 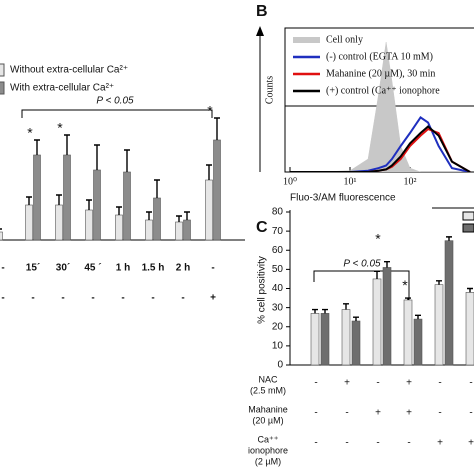 What do you see at coordinates (267, 439) in the screenshot?
I see `condition-name: Ca⁺⁺` at bounding box center [267, 439].